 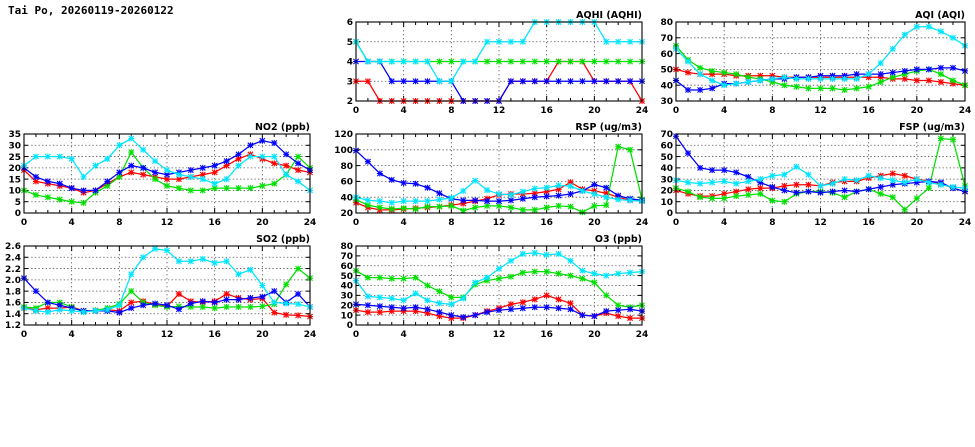 I want to click on chart-panel-rsp: RSP (ug/m3) 20 40 60 80 100 120 0 4 8 12 16 20 24, so click(x=492, y=177).